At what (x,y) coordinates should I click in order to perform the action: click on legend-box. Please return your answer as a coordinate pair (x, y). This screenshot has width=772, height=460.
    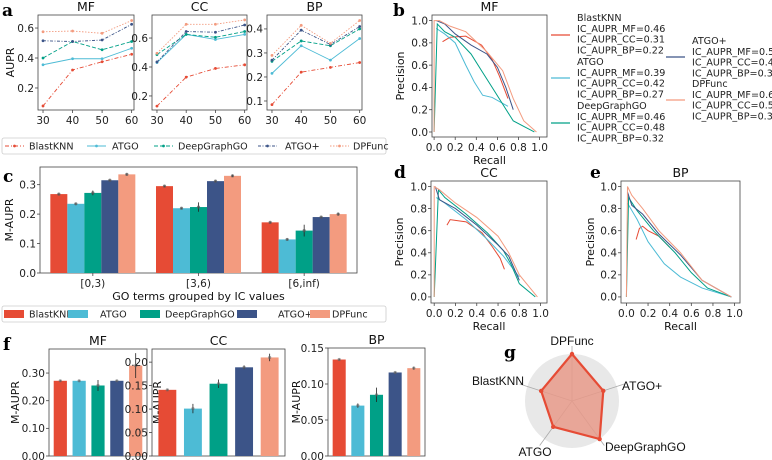
    Looking at the image, I should click on (194, 314).